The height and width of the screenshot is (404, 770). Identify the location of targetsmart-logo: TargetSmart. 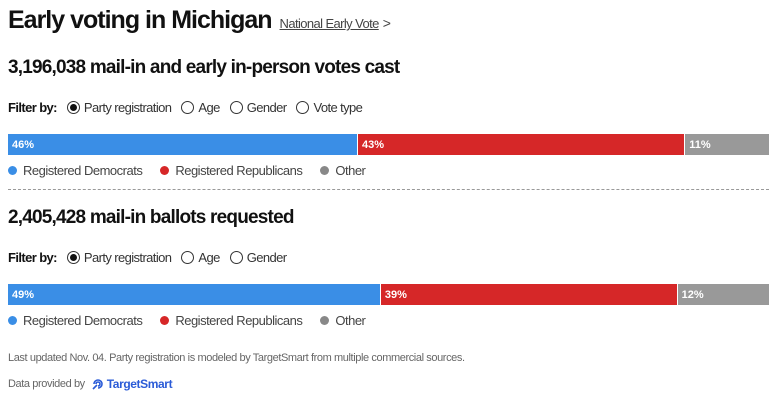
(132, 384).